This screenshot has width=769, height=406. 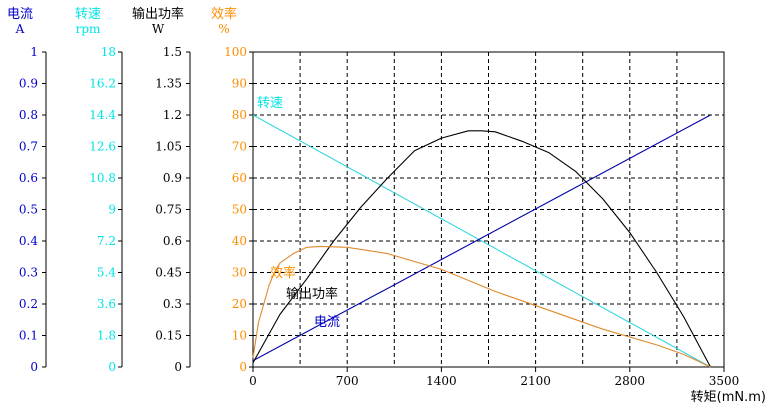 I want to click on y-axis-title-current: 电流, so click(x=20, y=14).